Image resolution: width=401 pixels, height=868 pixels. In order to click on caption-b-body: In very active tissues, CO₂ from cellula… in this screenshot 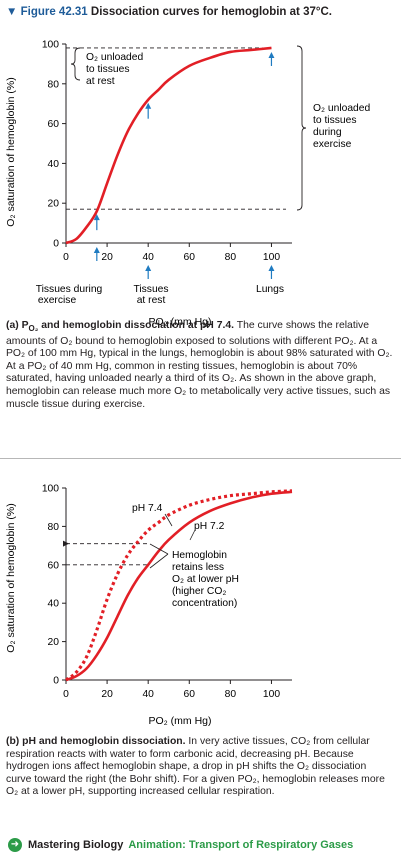, I will do `click(195, 767)`.